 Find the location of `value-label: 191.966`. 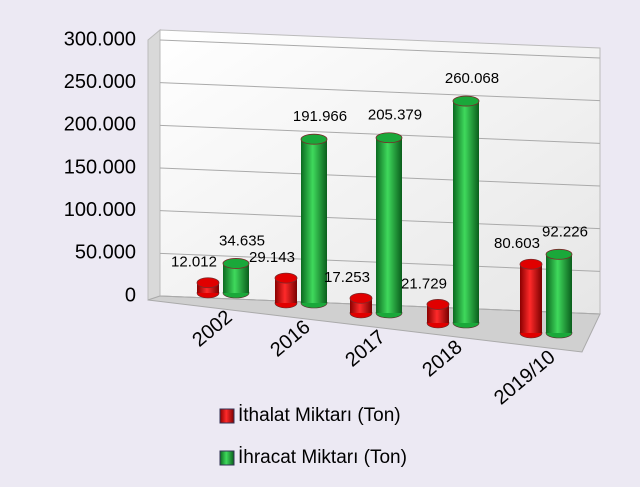

value-label: 191.966 is located at coordinates (320, 116).